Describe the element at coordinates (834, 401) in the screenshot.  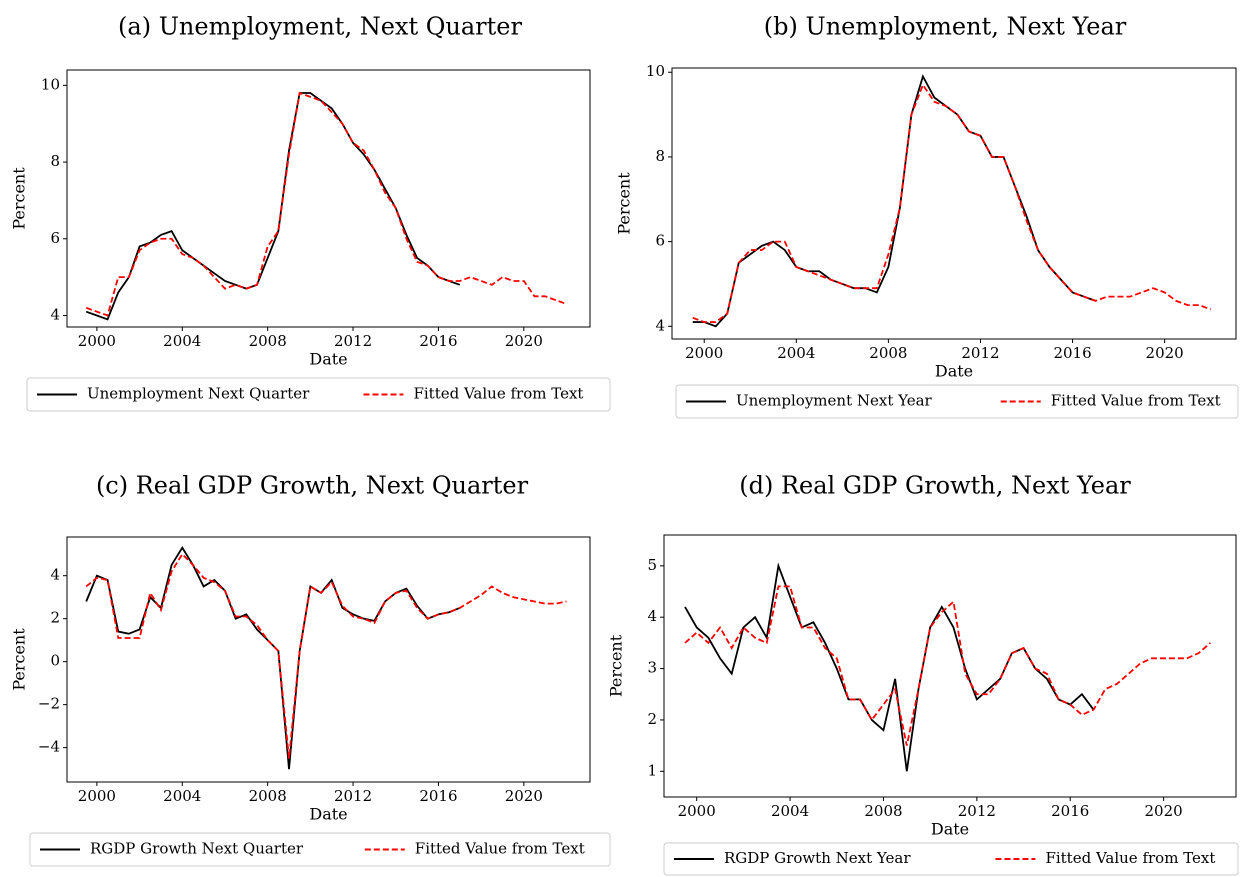
I see `legend-label: Unemployment Next Year` at that location.